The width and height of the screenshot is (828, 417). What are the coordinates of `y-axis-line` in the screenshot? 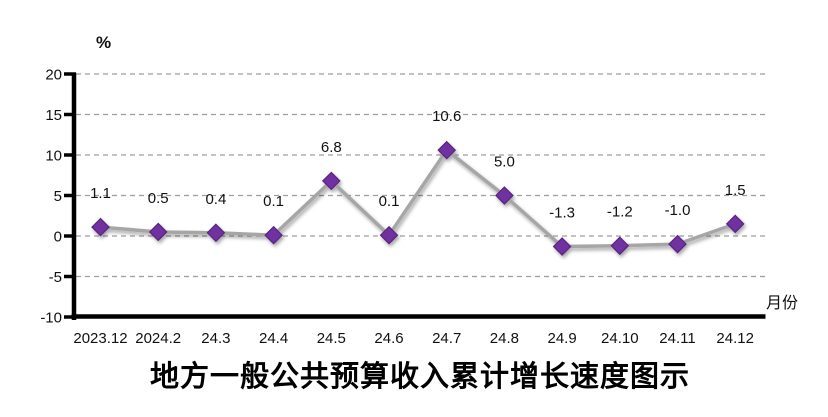 It's located at (74, 196).